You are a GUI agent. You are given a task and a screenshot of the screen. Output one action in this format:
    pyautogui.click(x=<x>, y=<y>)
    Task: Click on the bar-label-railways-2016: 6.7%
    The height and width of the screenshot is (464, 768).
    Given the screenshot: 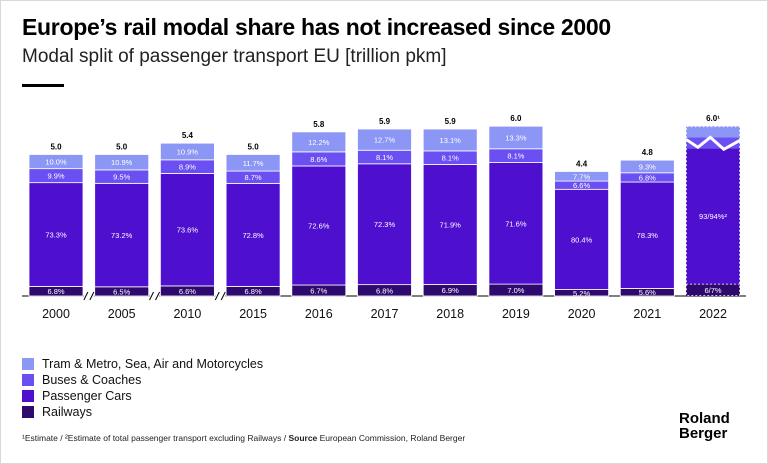 What is the action you would take?
    pyautogui.click(x=318, y=291)
    